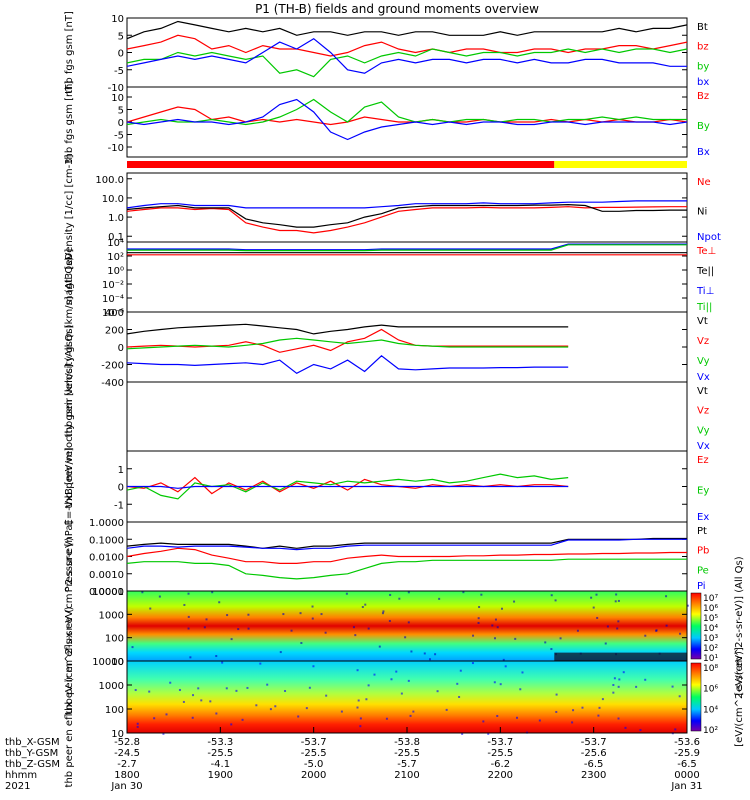 The height and width of the screenshot is (800, 750). I want to click on panel-frame, so click(407, 347).